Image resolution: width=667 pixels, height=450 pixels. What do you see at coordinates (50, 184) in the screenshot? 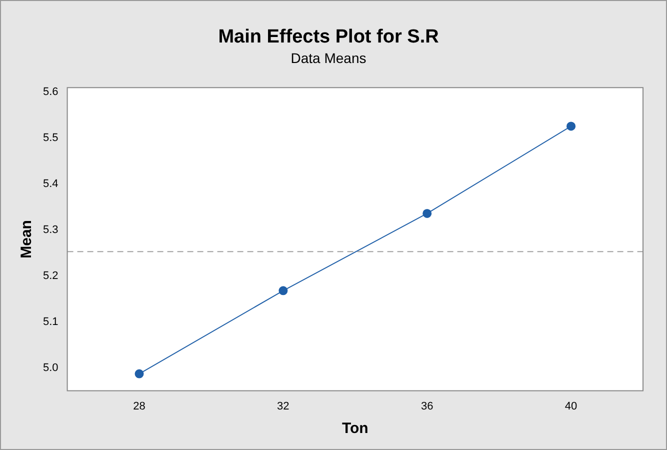
I see `y-tick-label: 5.4` at bounding box center [50, 184].